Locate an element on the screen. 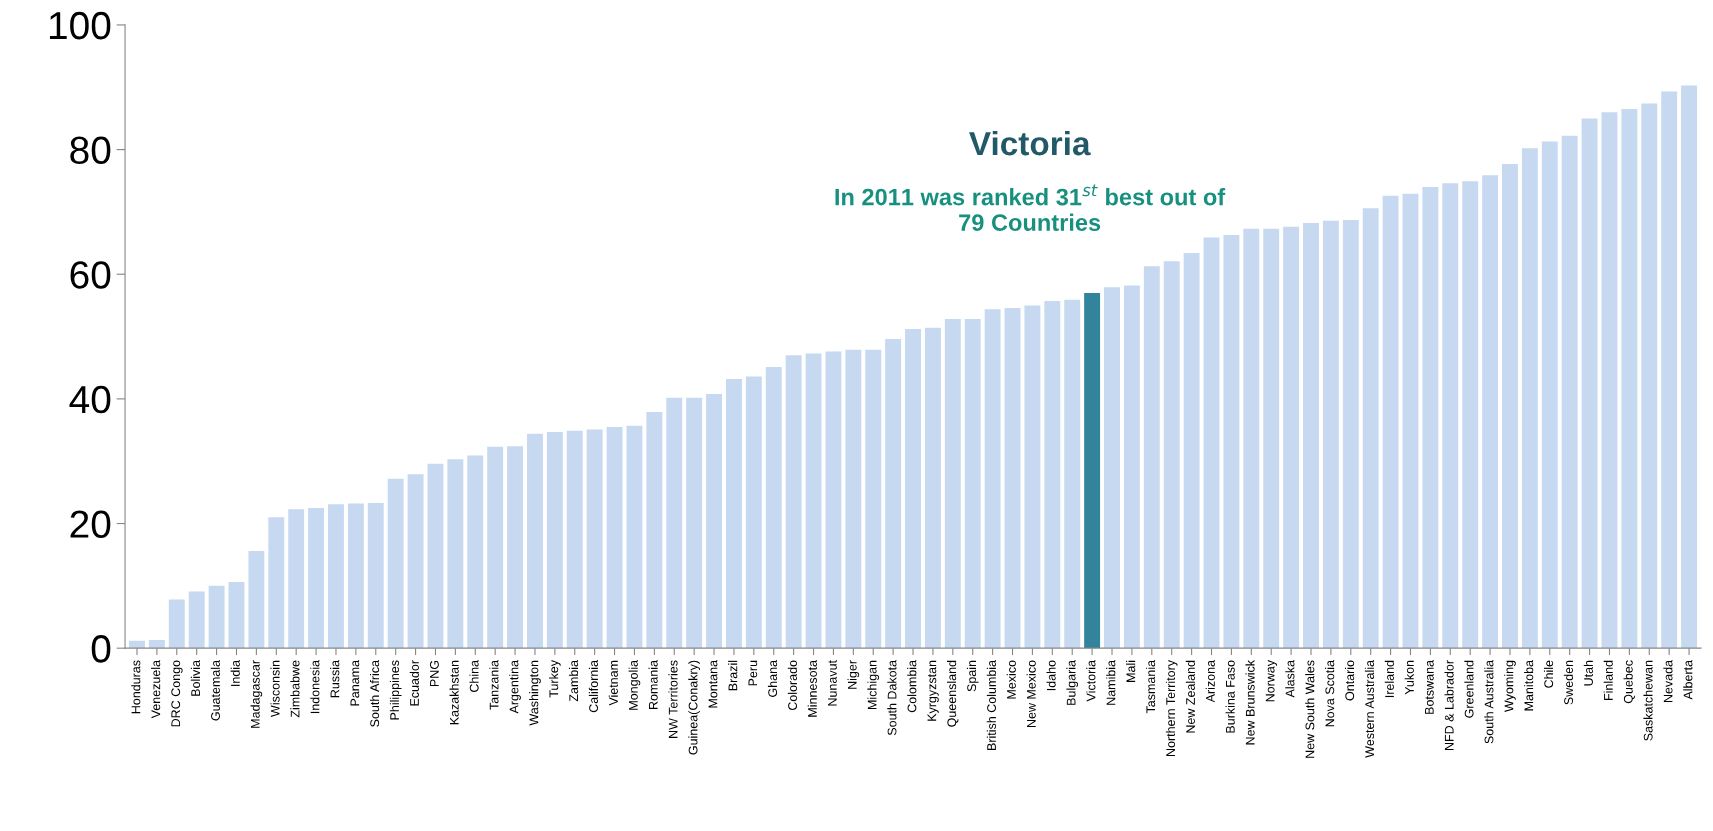 Image resolution: width=1713 pixels, height=831 pixels. x-tick-label: Brazil is located at coordinates (733, 675).